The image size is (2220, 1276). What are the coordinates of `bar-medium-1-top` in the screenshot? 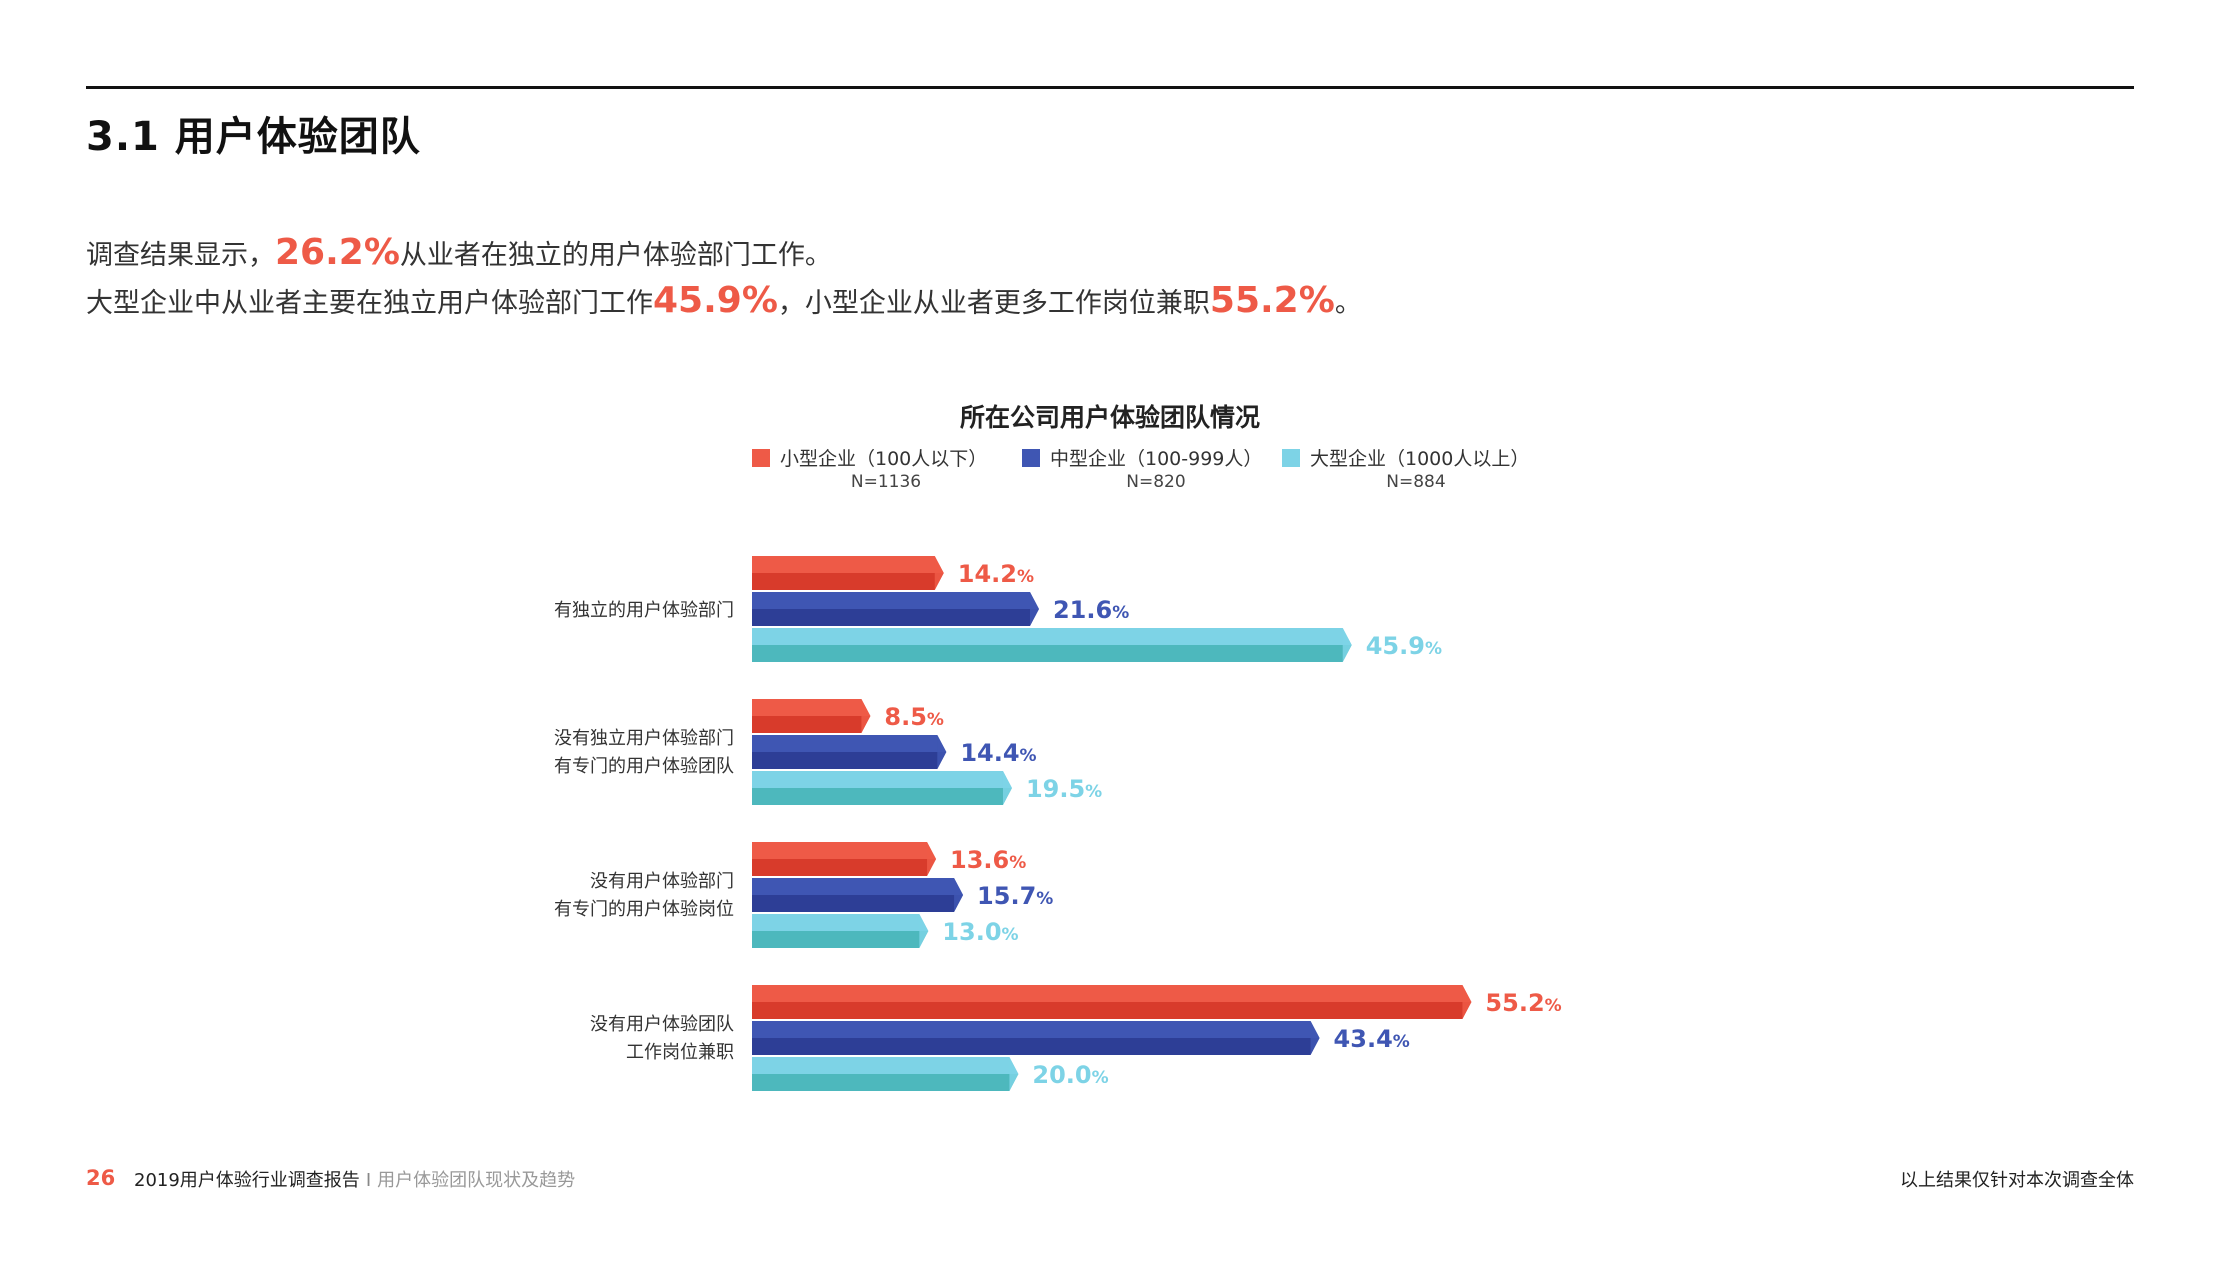 It's located at (895, 600).